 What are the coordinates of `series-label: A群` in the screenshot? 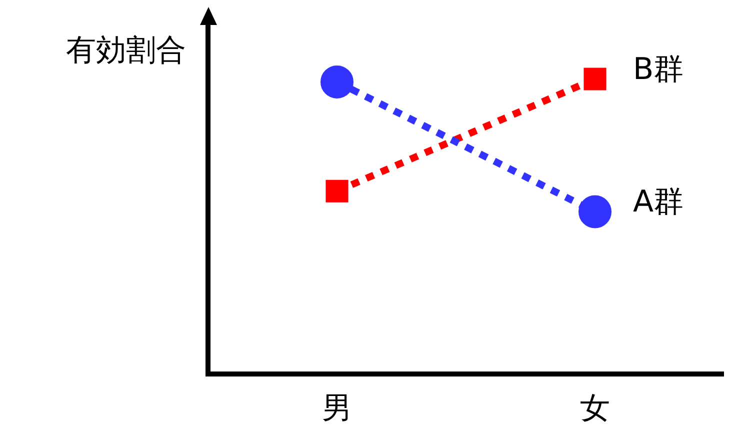 It's located at (658, 202).